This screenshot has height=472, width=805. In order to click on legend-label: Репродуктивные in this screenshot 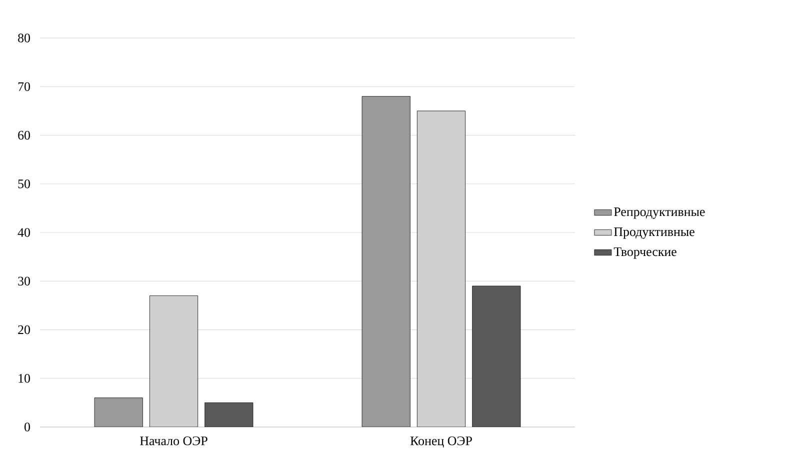, I will do `click(659, 213)`.